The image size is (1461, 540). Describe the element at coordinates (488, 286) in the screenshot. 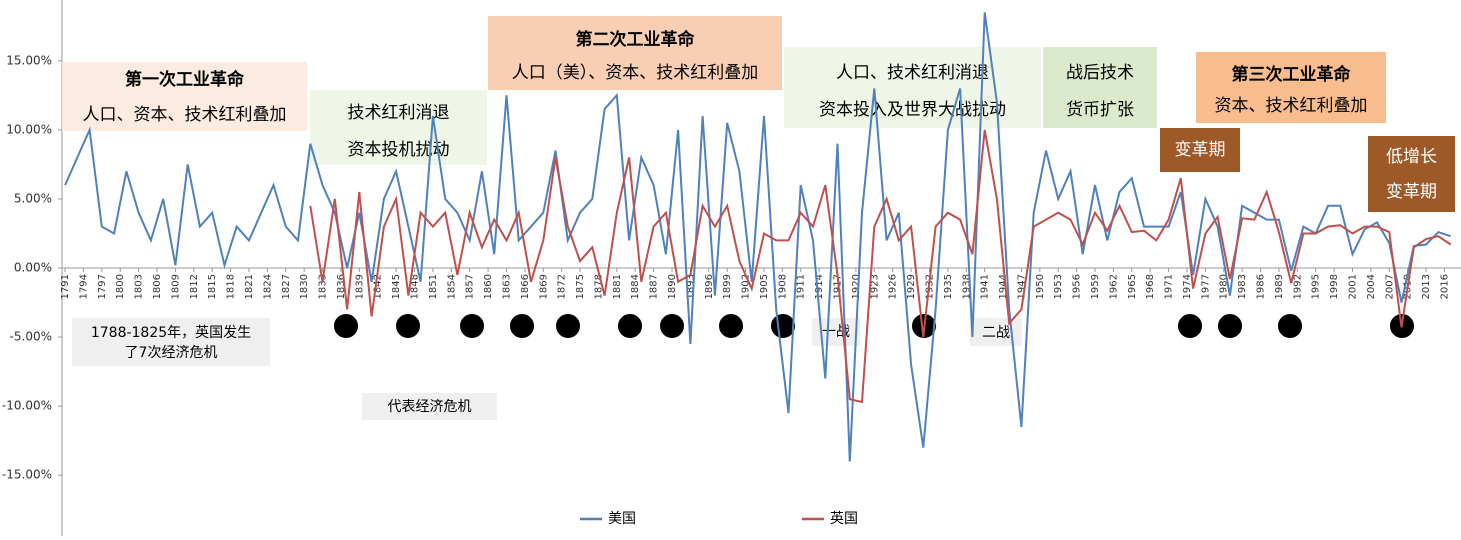

I see `x-tick-label: 1860` at that location.